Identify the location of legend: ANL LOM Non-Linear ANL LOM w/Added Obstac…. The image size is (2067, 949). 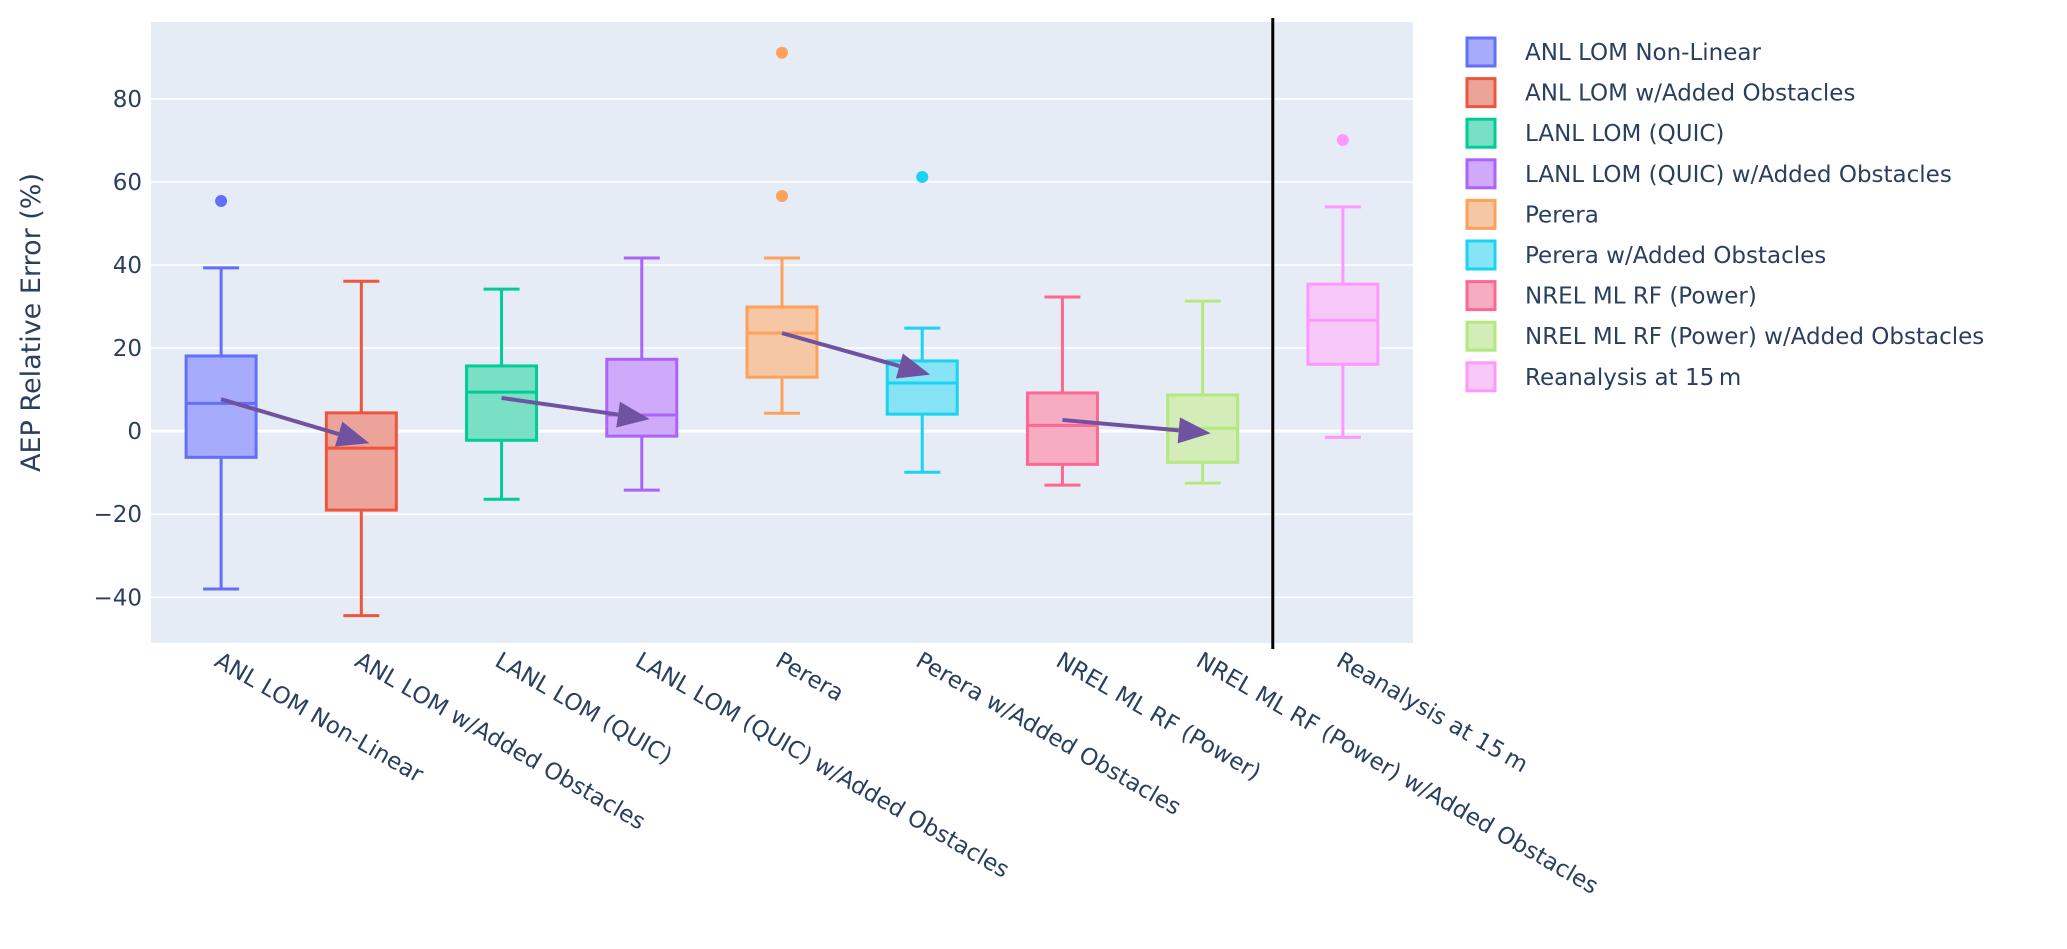
(1724, 214).